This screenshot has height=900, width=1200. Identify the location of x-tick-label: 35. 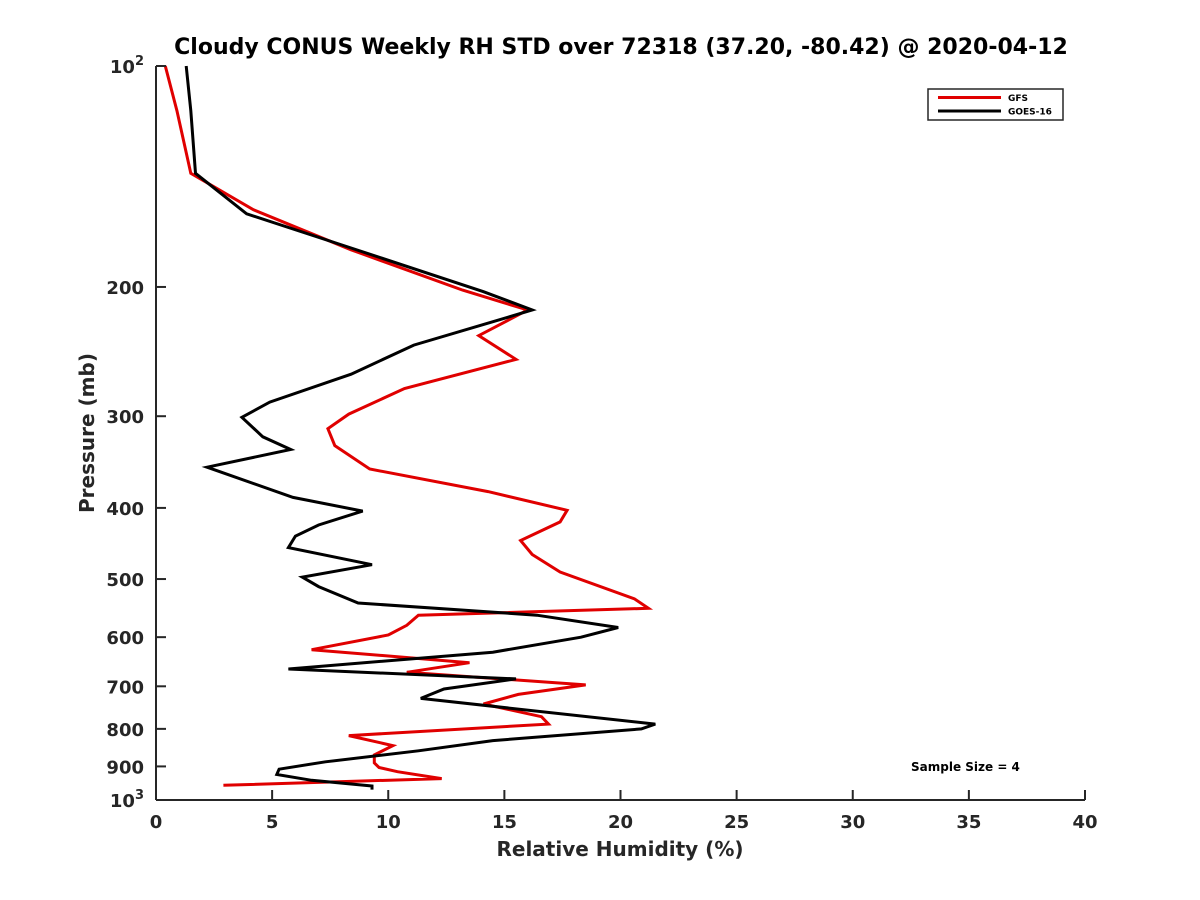
(968, 822).